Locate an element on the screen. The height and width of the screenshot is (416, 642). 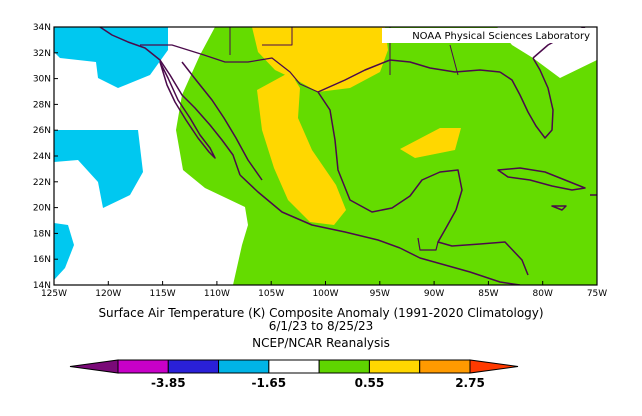
lon-tick-label: 125W is located at coordinates (54, 294).